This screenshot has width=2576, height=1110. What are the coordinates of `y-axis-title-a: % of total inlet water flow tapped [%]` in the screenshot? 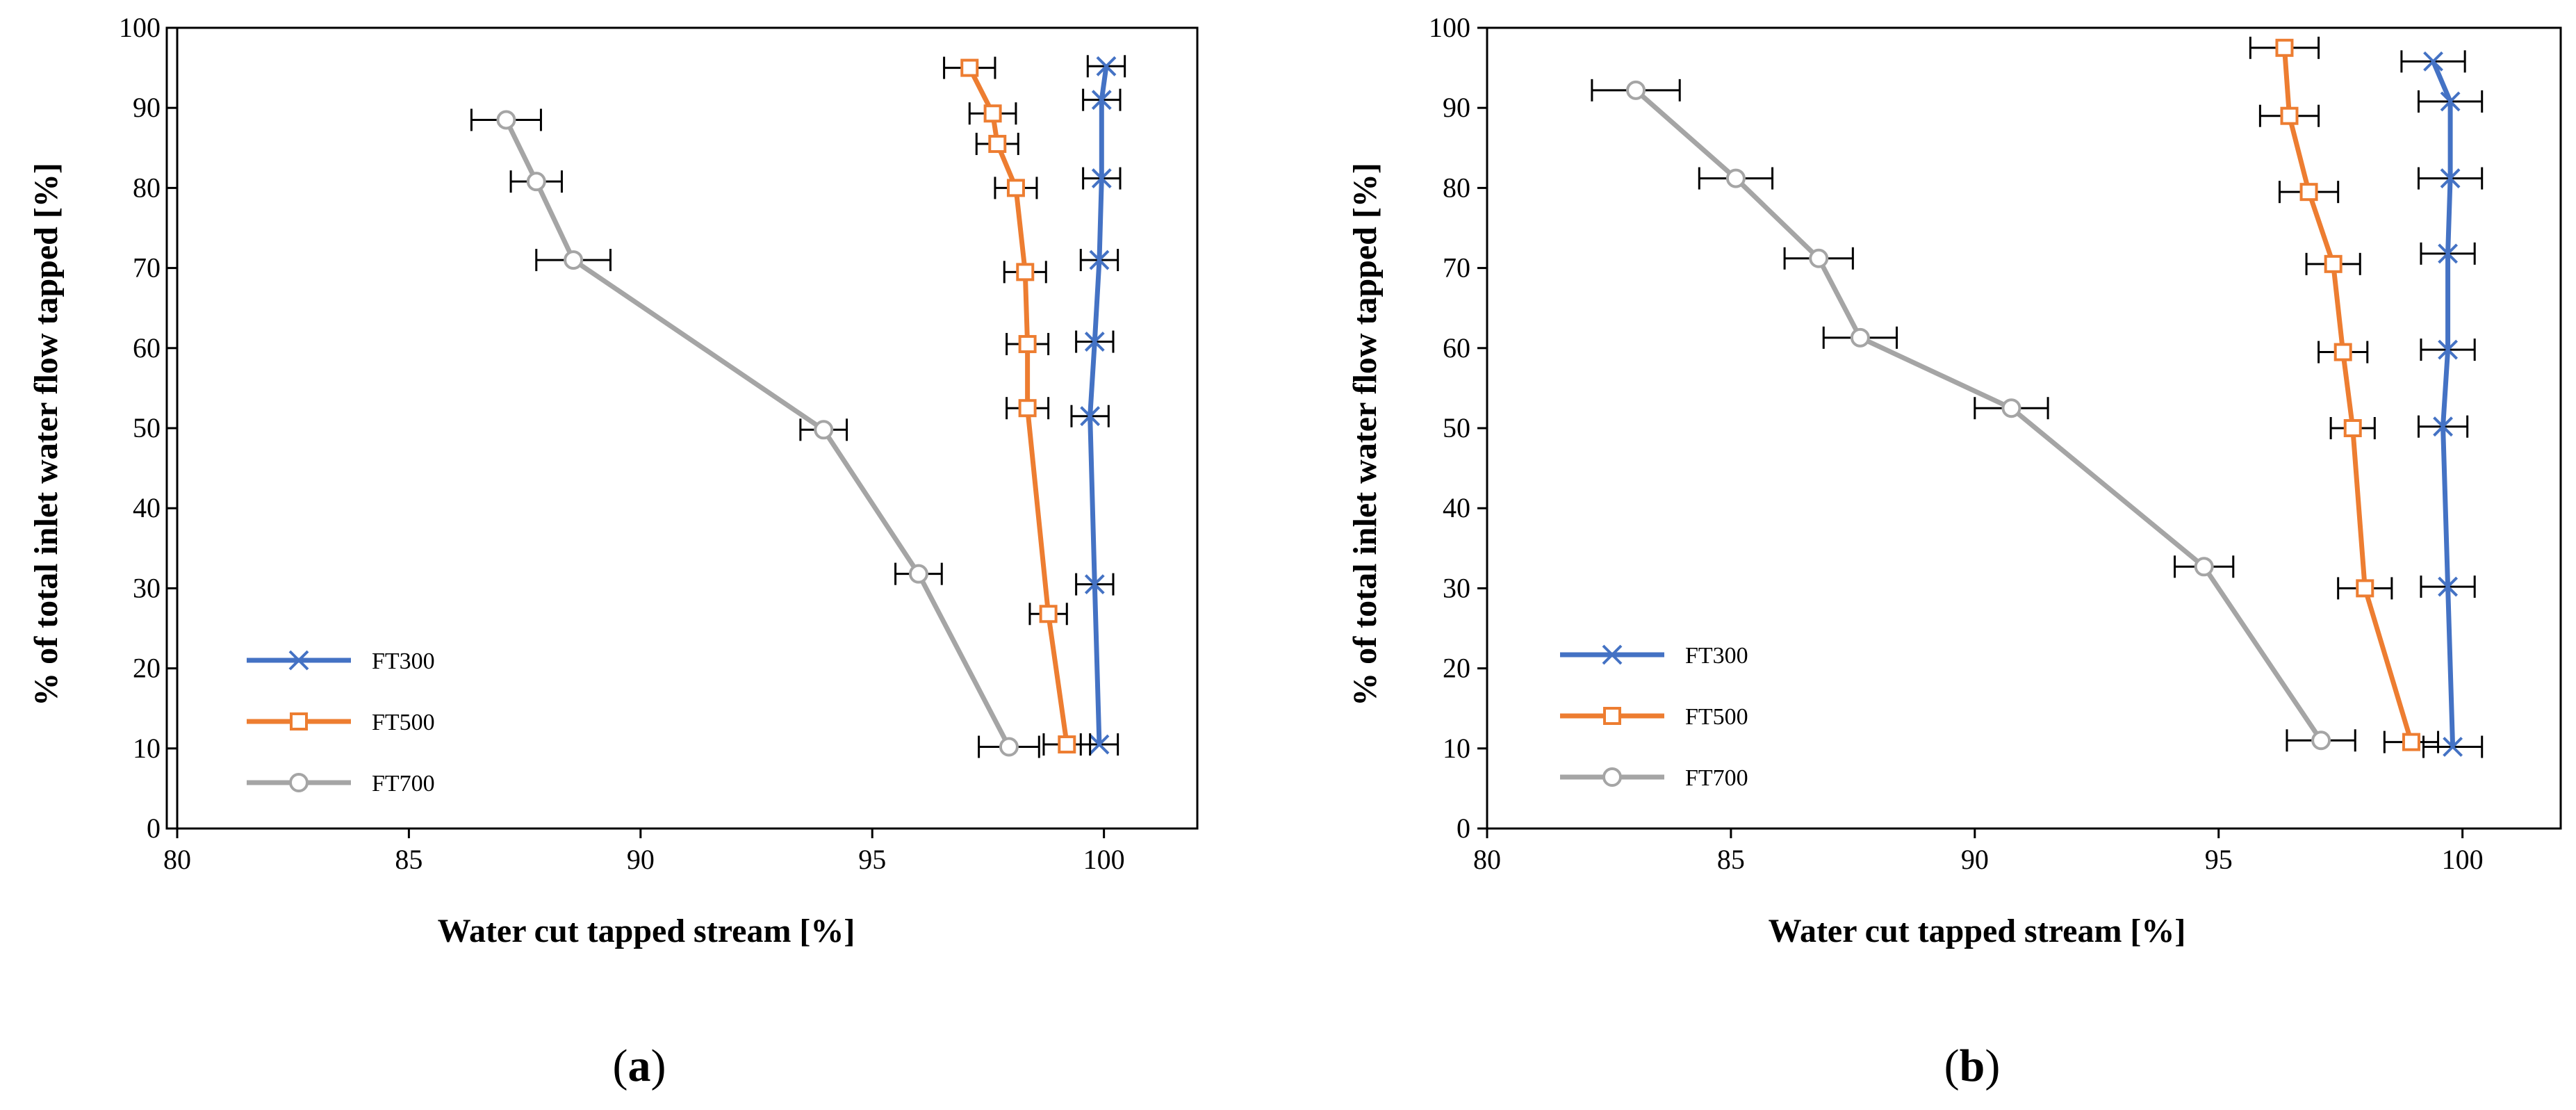 It's located at (46, 434).